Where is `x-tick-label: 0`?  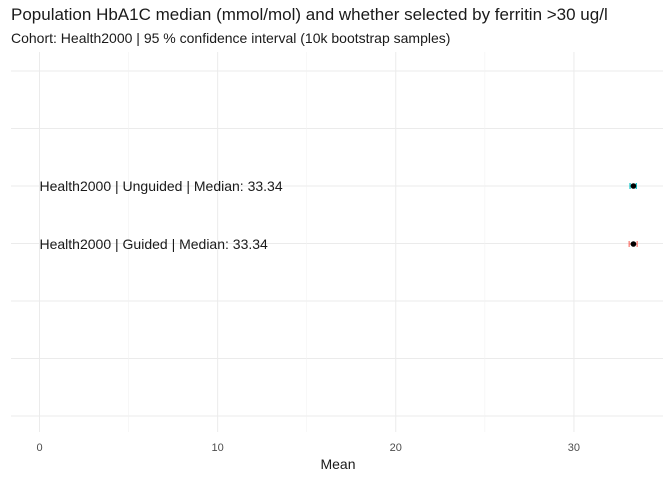 x-tick-label: 0 is located at coordinates (39, 448).